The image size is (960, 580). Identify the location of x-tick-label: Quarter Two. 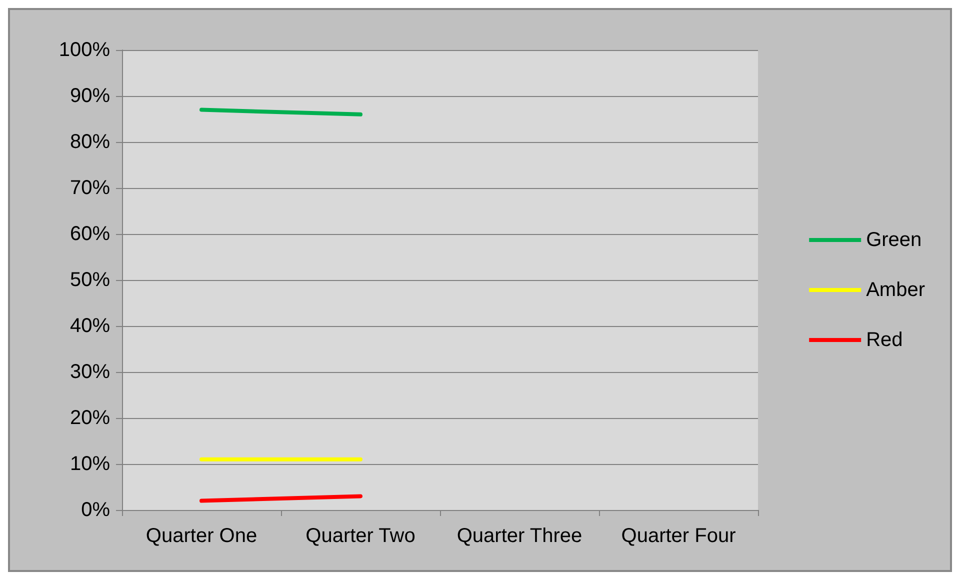
(361, 536).